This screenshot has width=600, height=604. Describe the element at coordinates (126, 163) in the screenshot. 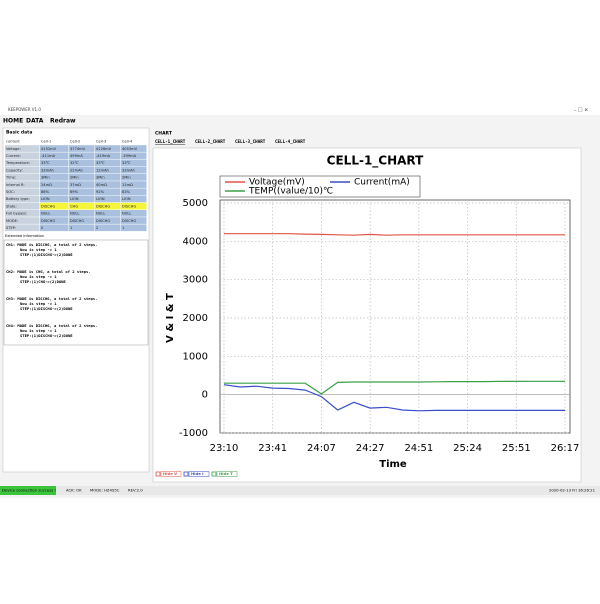

I see `table-cell-text: 33℃` at that location.